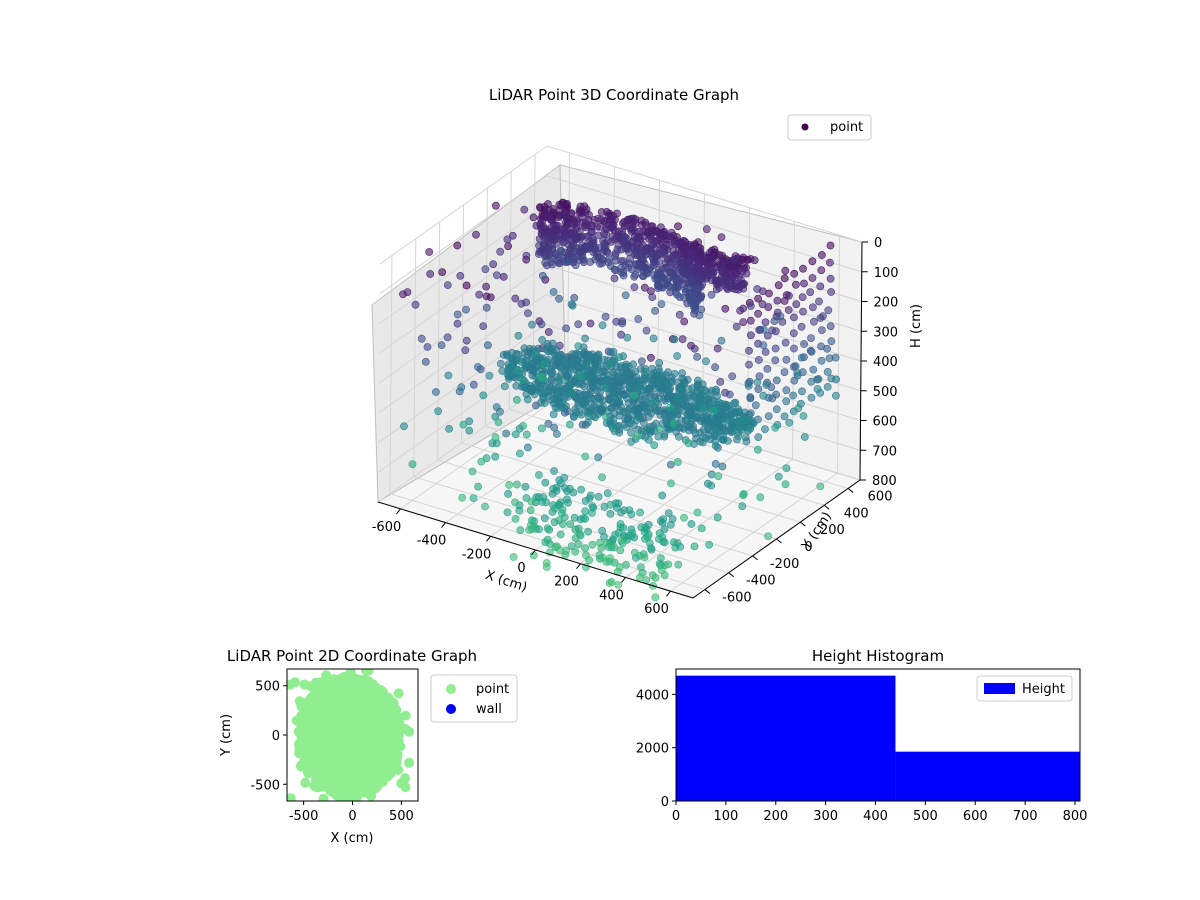 The height and width of the screenshot is (900, 1200). What do you see at coordinates (665, 802) in the screenshot?
I see `yh-tick-label-0: 0` at bounding box center [665, 802].